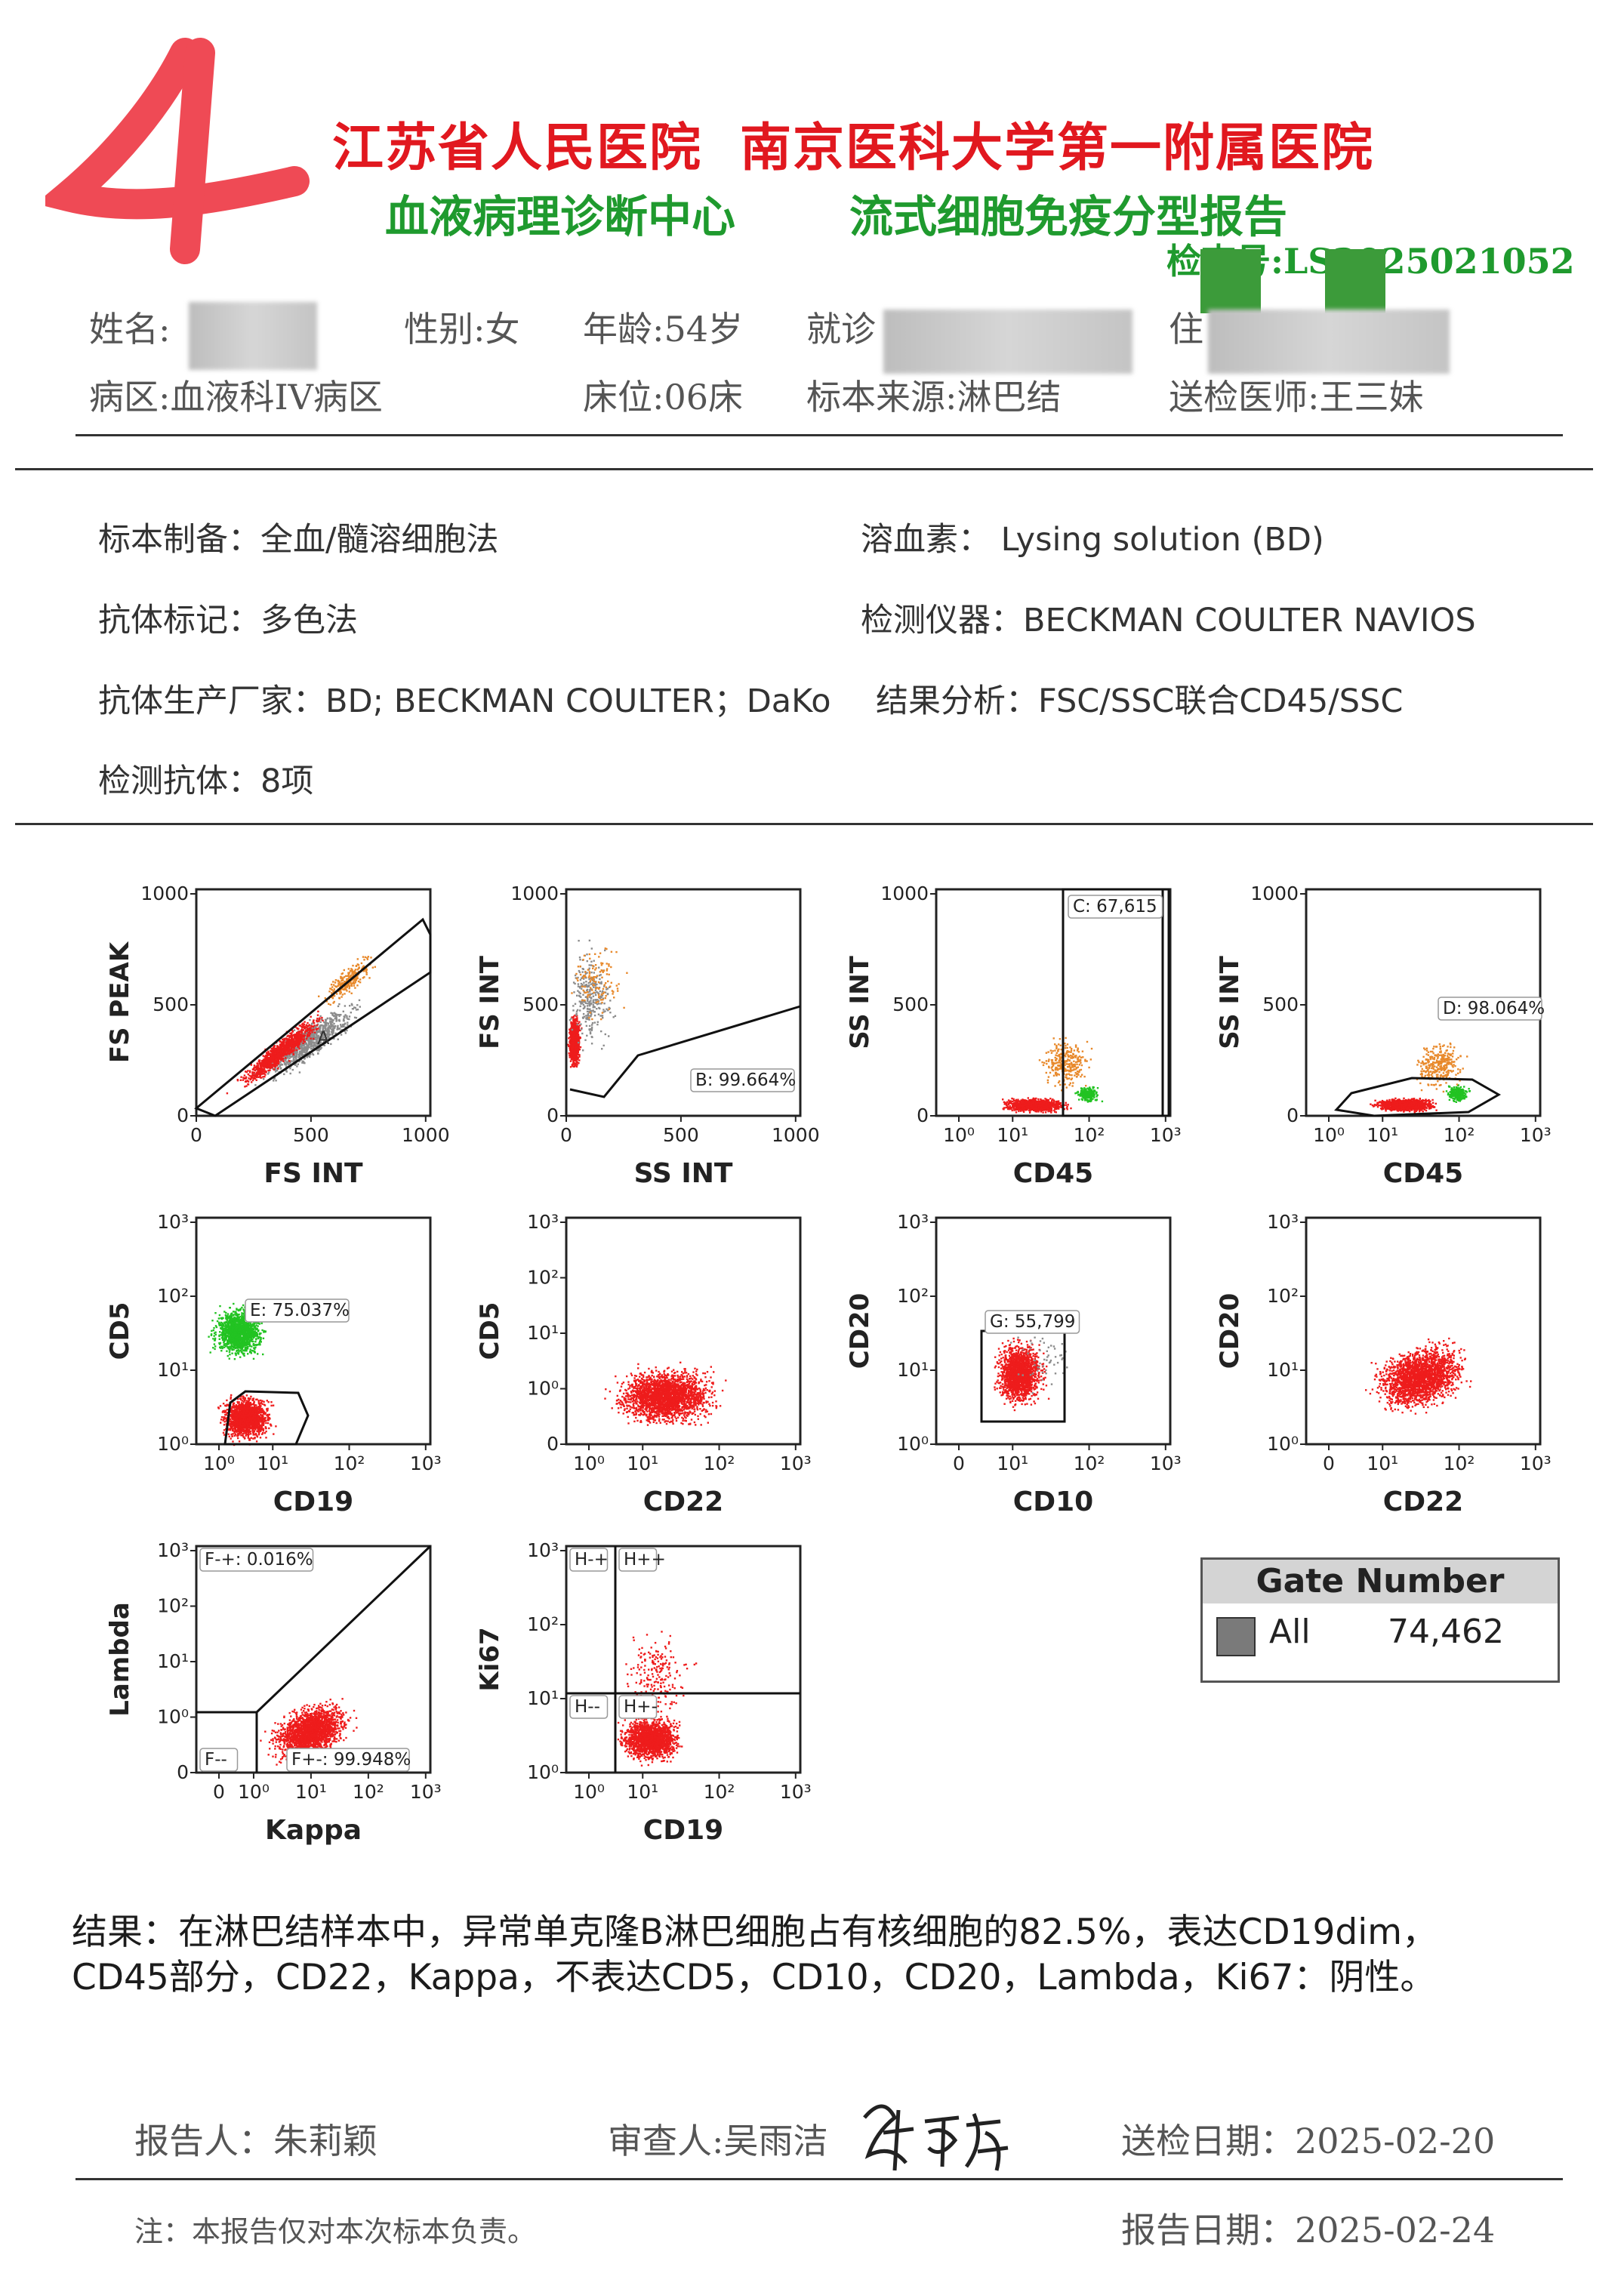 The width and height of the screenshot is (1624, 2292). I want to click on redacted-admit-no, so click(1329, 342).